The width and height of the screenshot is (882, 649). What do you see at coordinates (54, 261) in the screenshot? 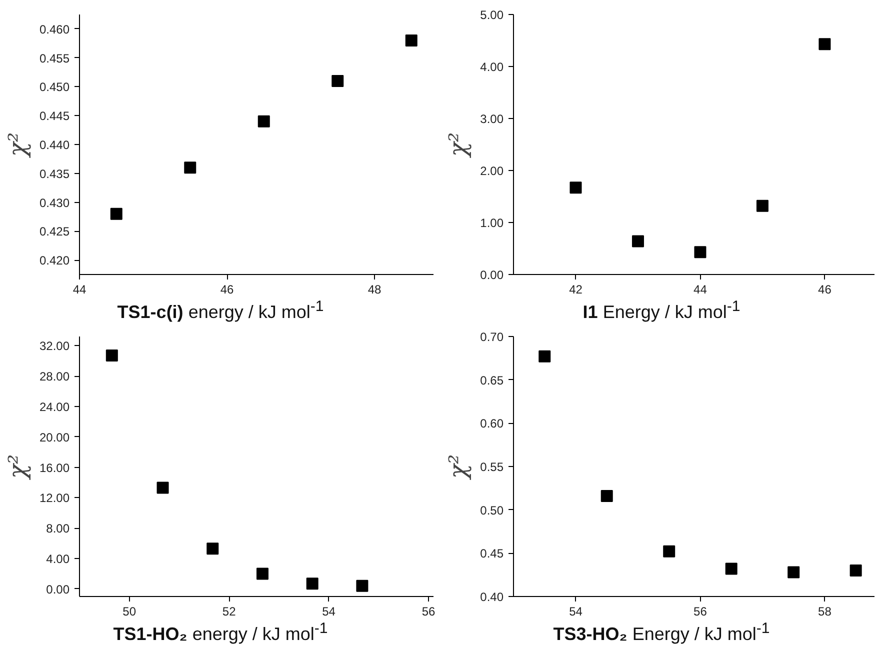
I see `y-tick-label: 0.420` at bounding box center [54, 261].